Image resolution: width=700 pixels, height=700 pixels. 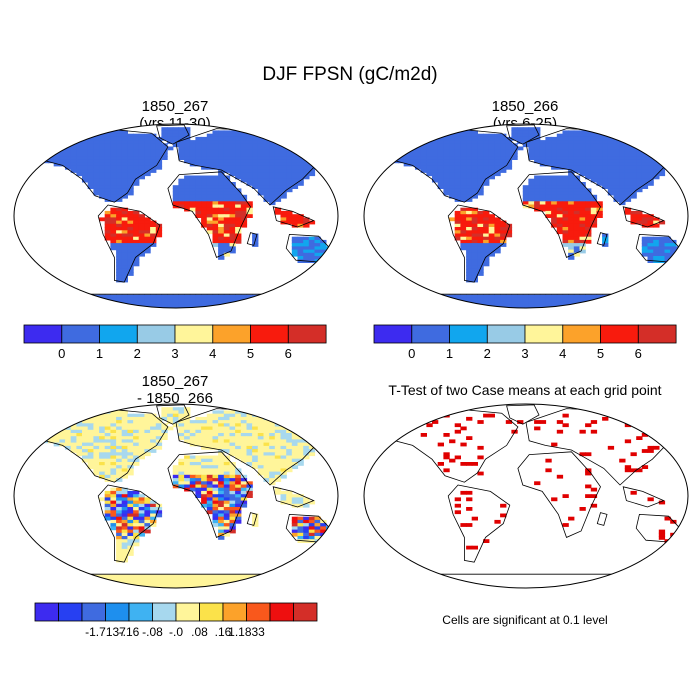 I want to click on panel3-title-line1: 1850_267, so click(x=175, y=381).